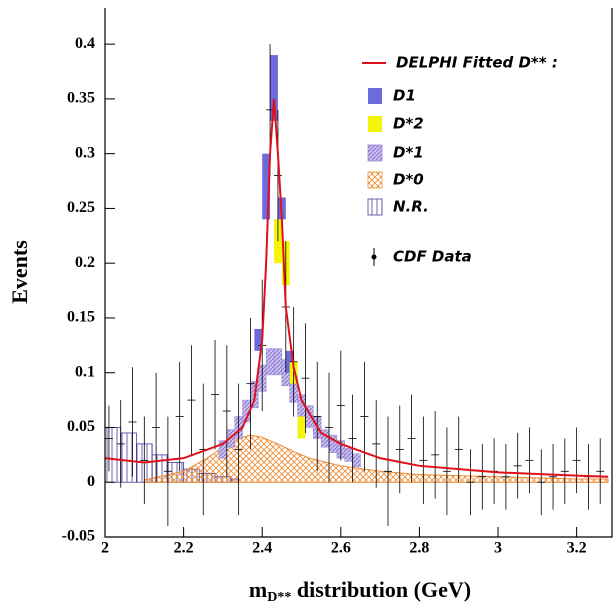 This screenshot has height=610, width=613. What do you see at coordinates (419, 548) in the screenshot?
I see `x-tick-label: 2.8` at bounding box center [419, 548].